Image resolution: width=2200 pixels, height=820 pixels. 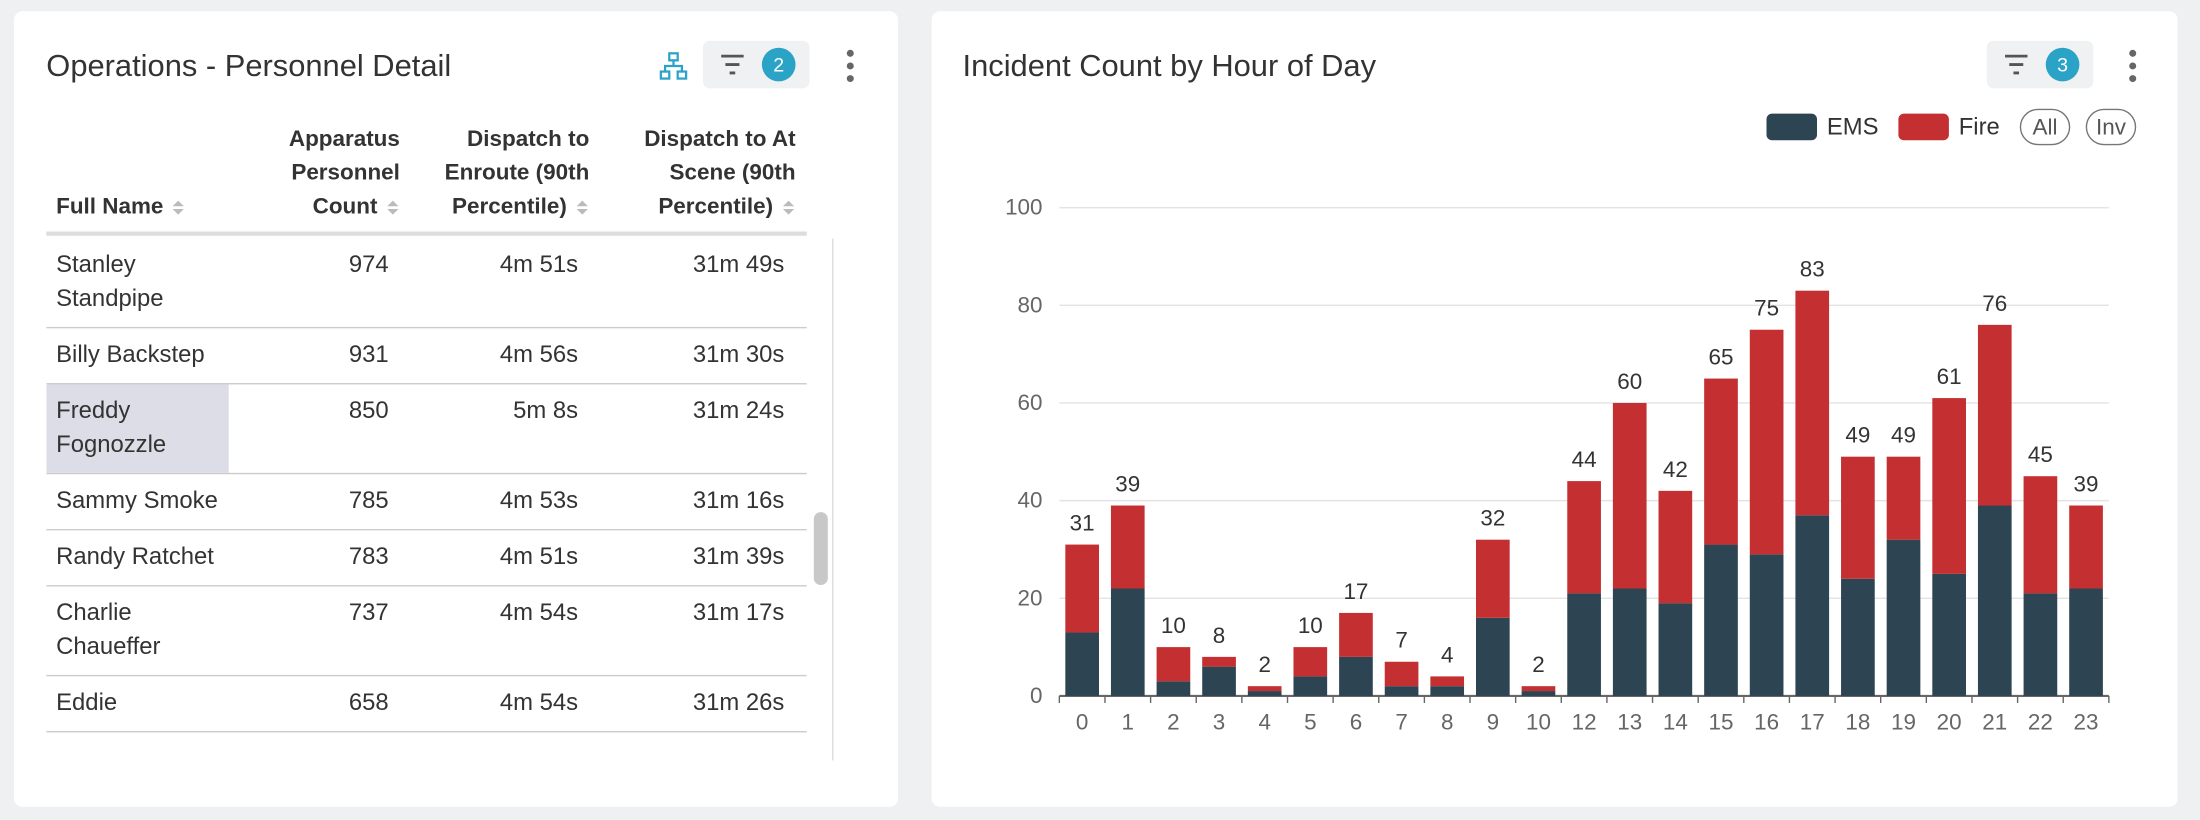 I want to click on table-cell: 31m 30s, so click(x=738, y=354).